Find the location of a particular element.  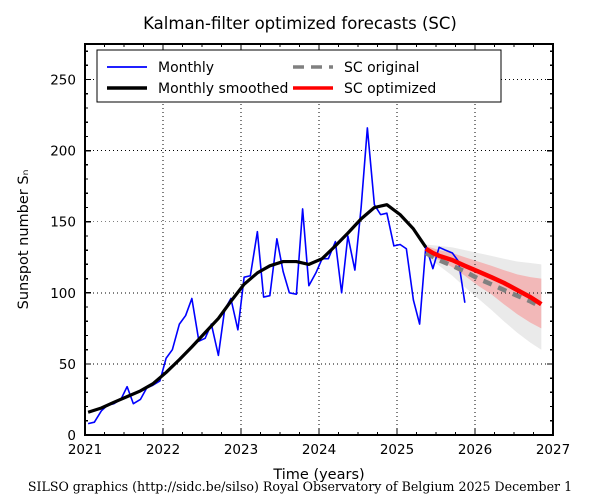

y-axis-tick-label: 200 is located at coordinates (63, 152).